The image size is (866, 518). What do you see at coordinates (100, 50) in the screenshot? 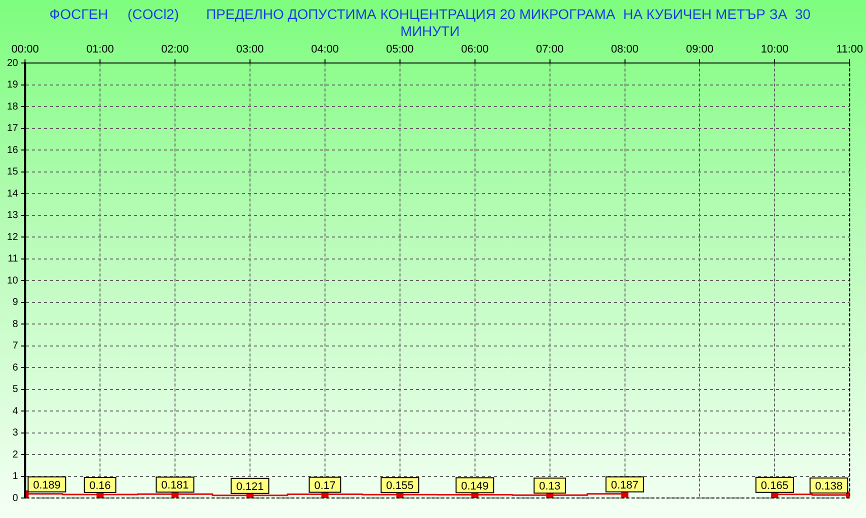
I see `x-tick-label: 01:00` at bounding box center [100, 50].